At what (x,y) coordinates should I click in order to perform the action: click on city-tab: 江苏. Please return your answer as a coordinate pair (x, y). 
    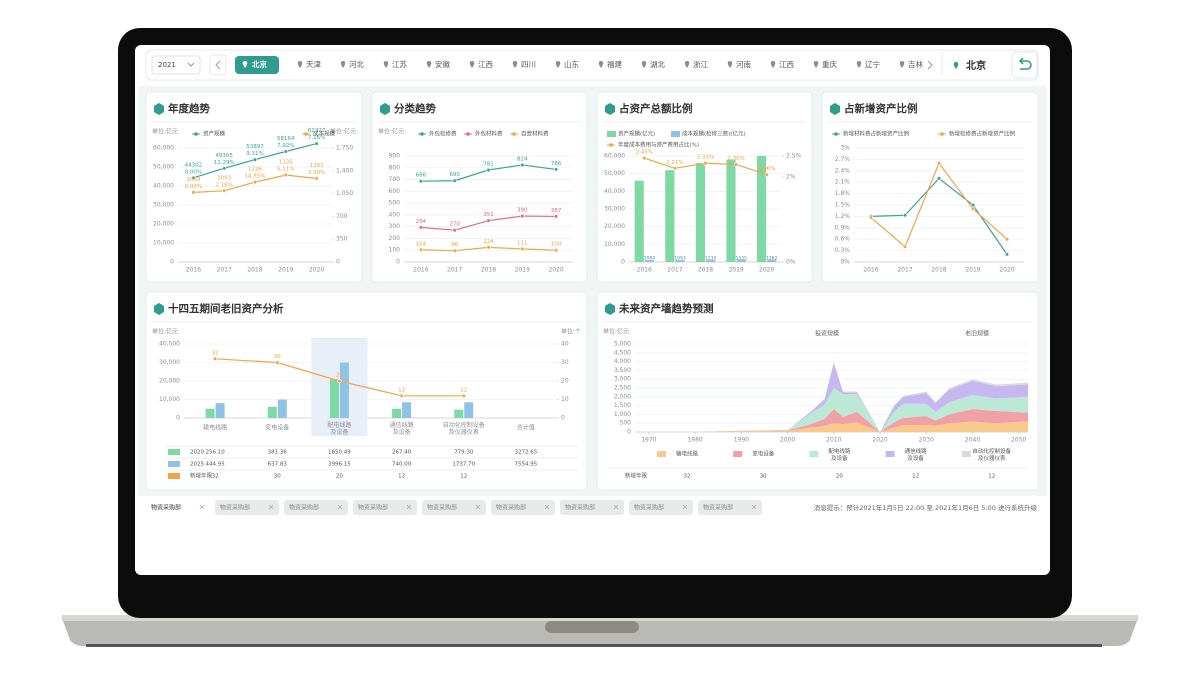
    Looking at the image, I should click on (399, 64).